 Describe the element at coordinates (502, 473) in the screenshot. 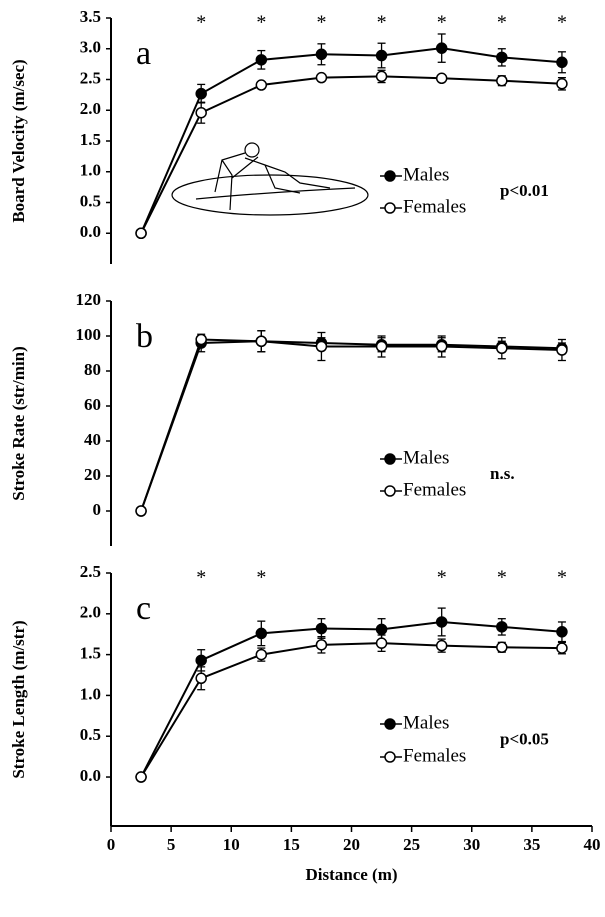

I see `p-value: n.s.` at that location.